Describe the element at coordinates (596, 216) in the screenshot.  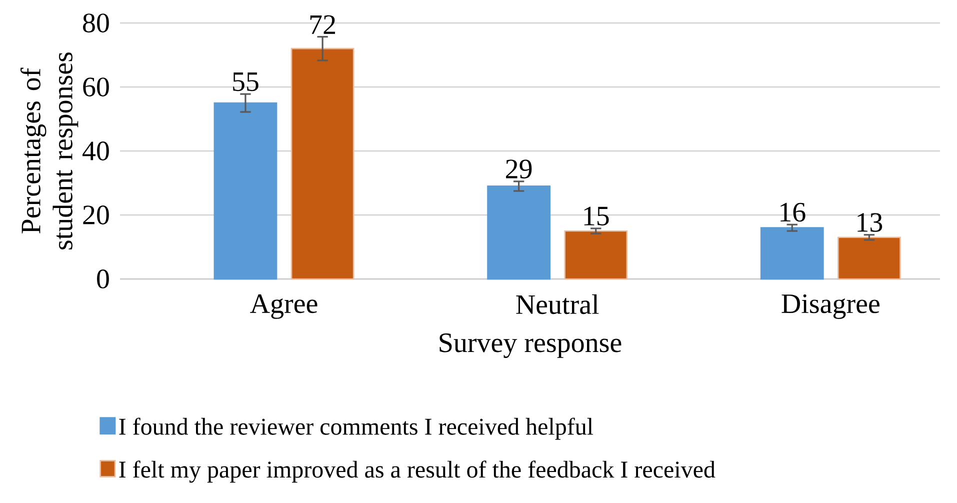
I see `data-label: 15` at that location.